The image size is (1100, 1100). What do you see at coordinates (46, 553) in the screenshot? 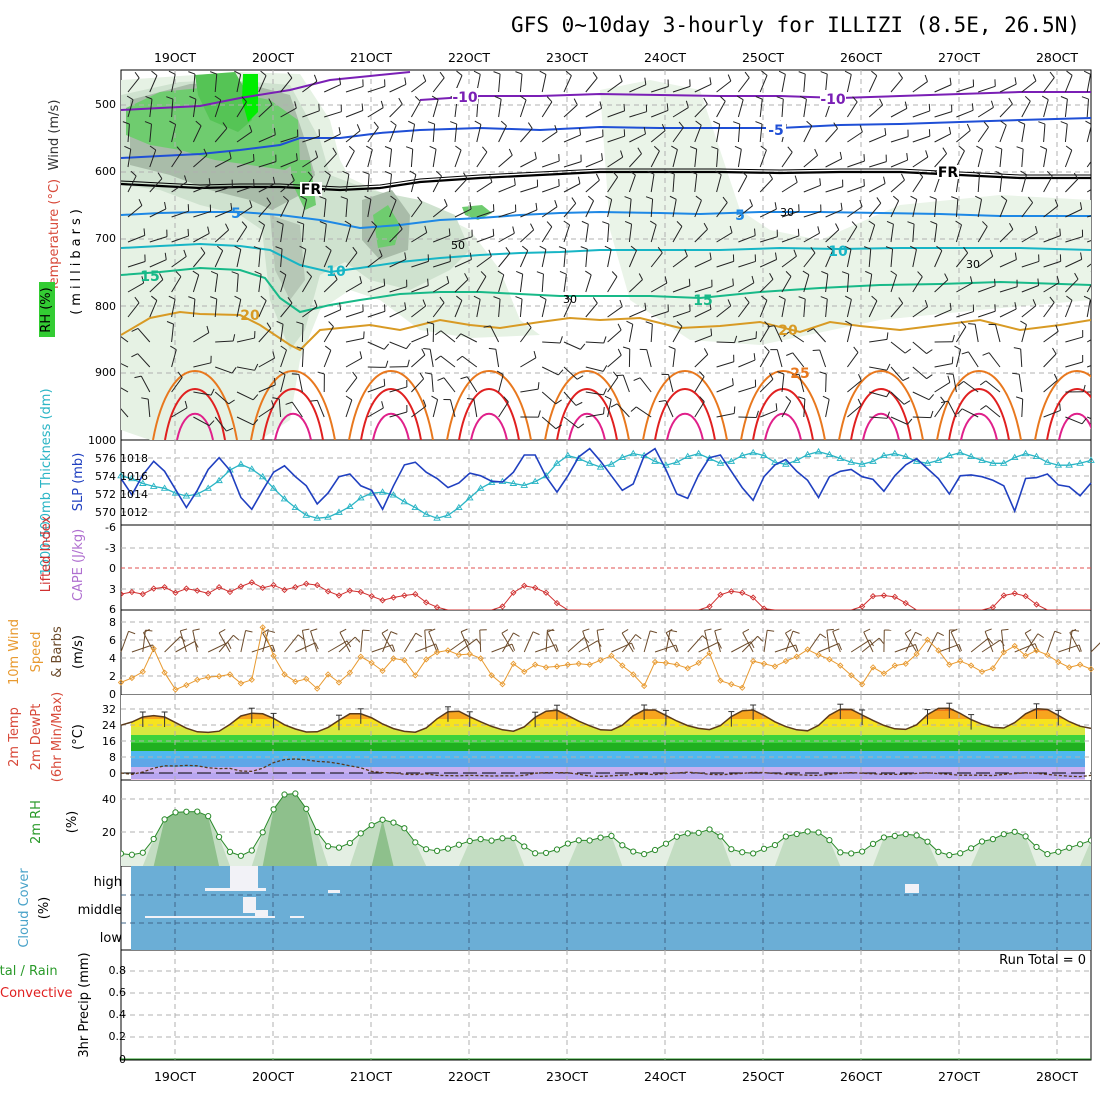
I see `label-li: Lifted Index` at bounding box center [46, 553].